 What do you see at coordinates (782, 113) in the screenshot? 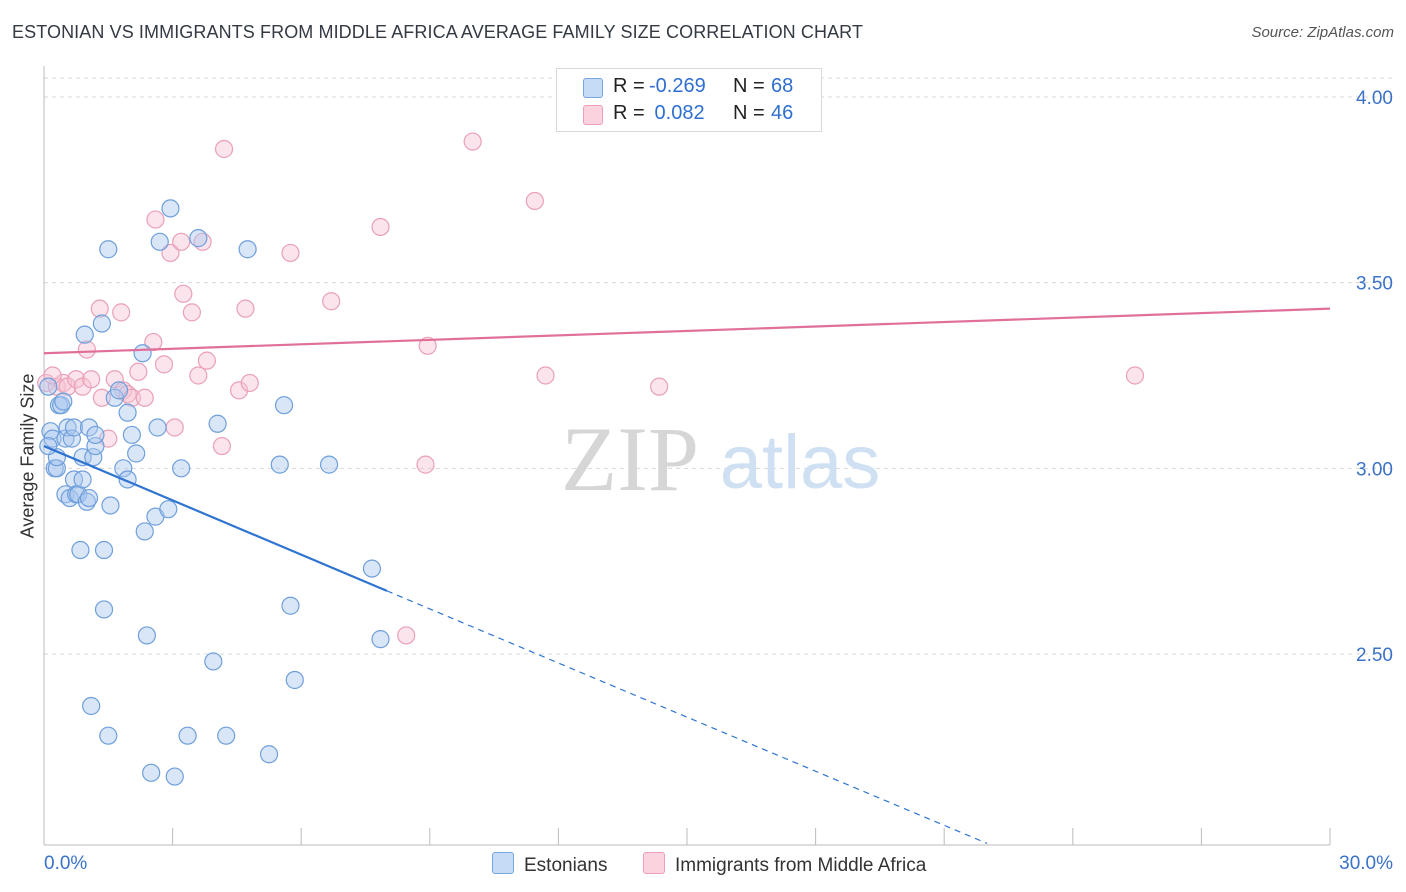
I see `legend-n-value: 46` at bounding box center [782, 113].